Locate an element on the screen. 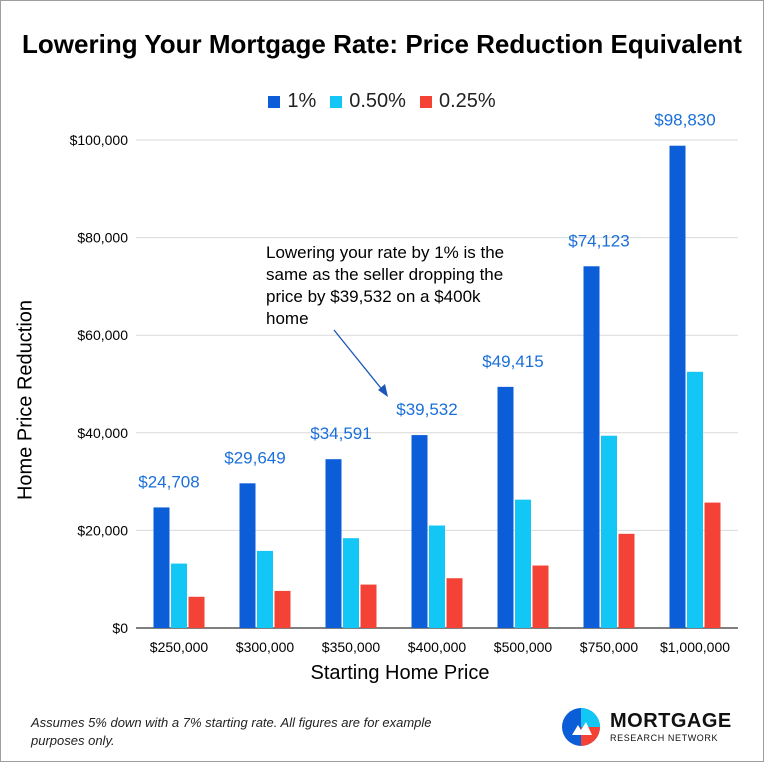  annotation-arrow-head is located at coordinates (383, 390).